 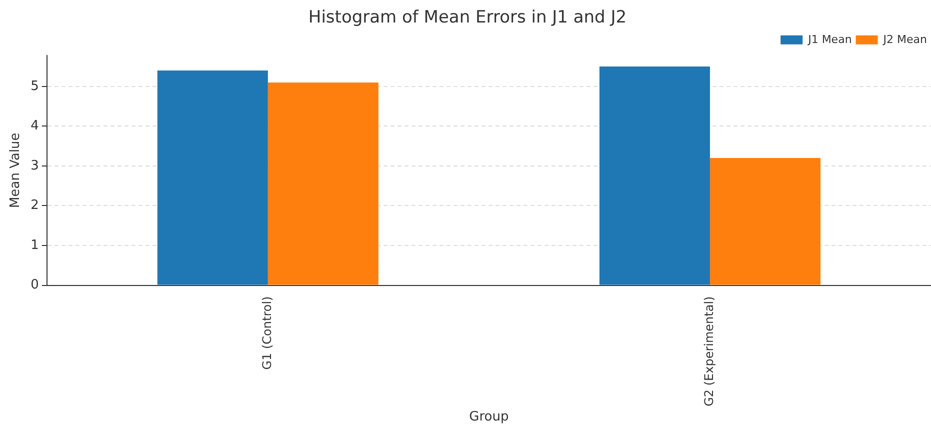 What do you see at coordinates (34, 166) in the screenshot?
I see `y-tick-label: 3` at bounding box center [34, 166].